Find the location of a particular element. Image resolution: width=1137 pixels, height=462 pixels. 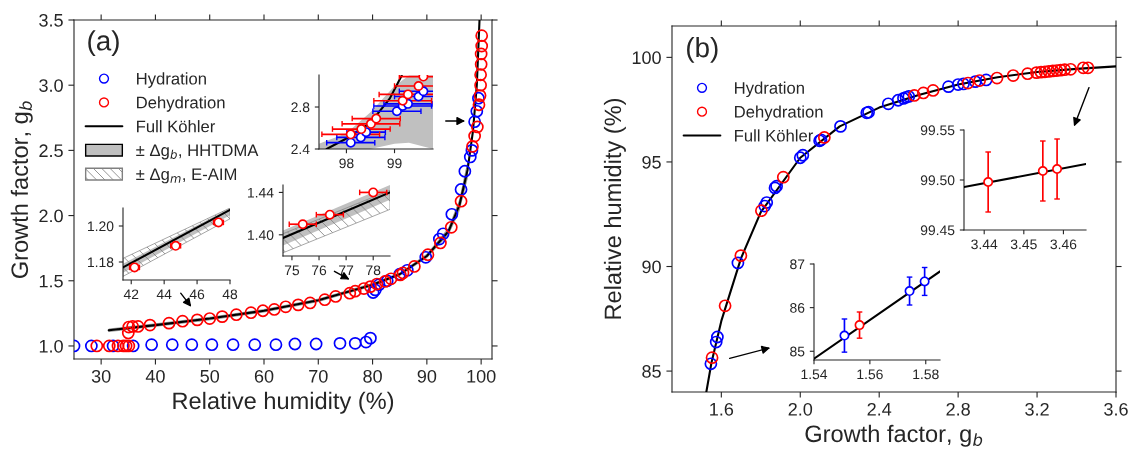

x-tick-label: 76 is located at coordinates (319, 270).